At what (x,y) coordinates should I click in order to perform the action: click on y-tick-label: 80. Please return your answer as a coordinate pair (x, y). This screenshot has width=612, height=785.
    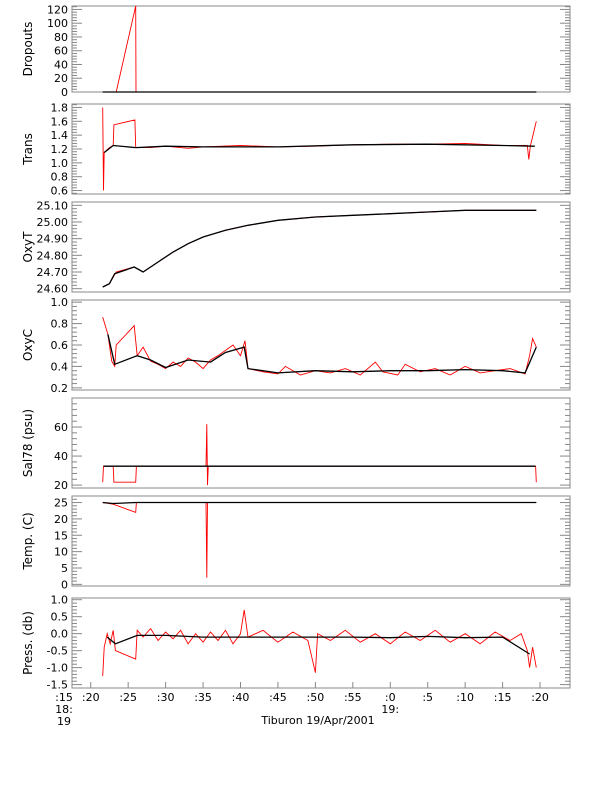
    Looking at the image, I should click on (61, 37).